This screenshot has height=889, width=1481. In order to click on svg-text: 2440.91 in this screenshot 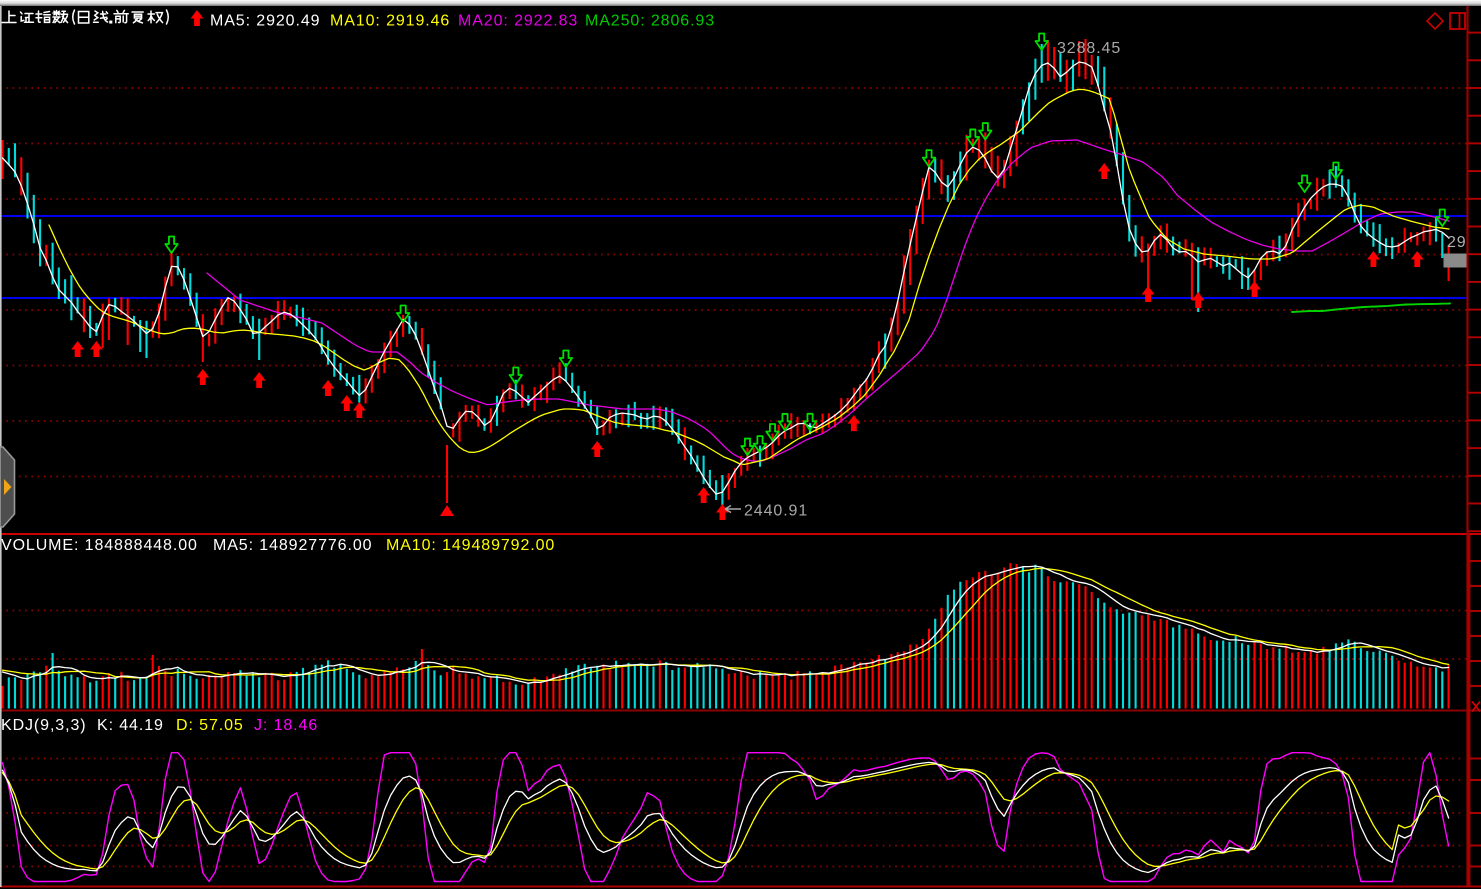, I will do `click(776, 511)`.